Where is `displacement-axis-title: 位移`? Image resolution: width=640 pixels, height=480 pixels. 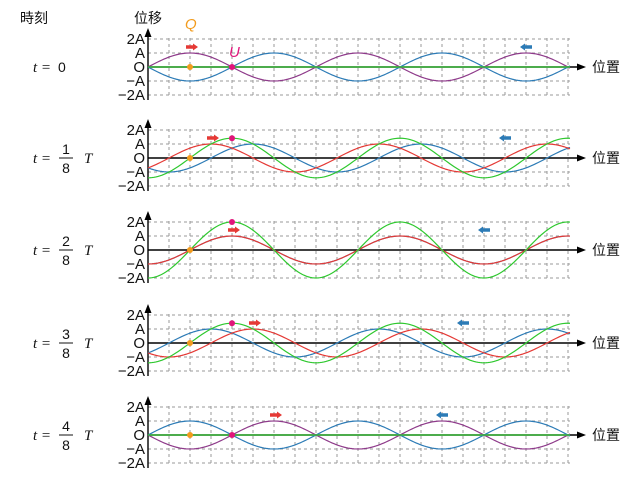
displacement-axis-title: 位移 is located at coordinates (148, 19).